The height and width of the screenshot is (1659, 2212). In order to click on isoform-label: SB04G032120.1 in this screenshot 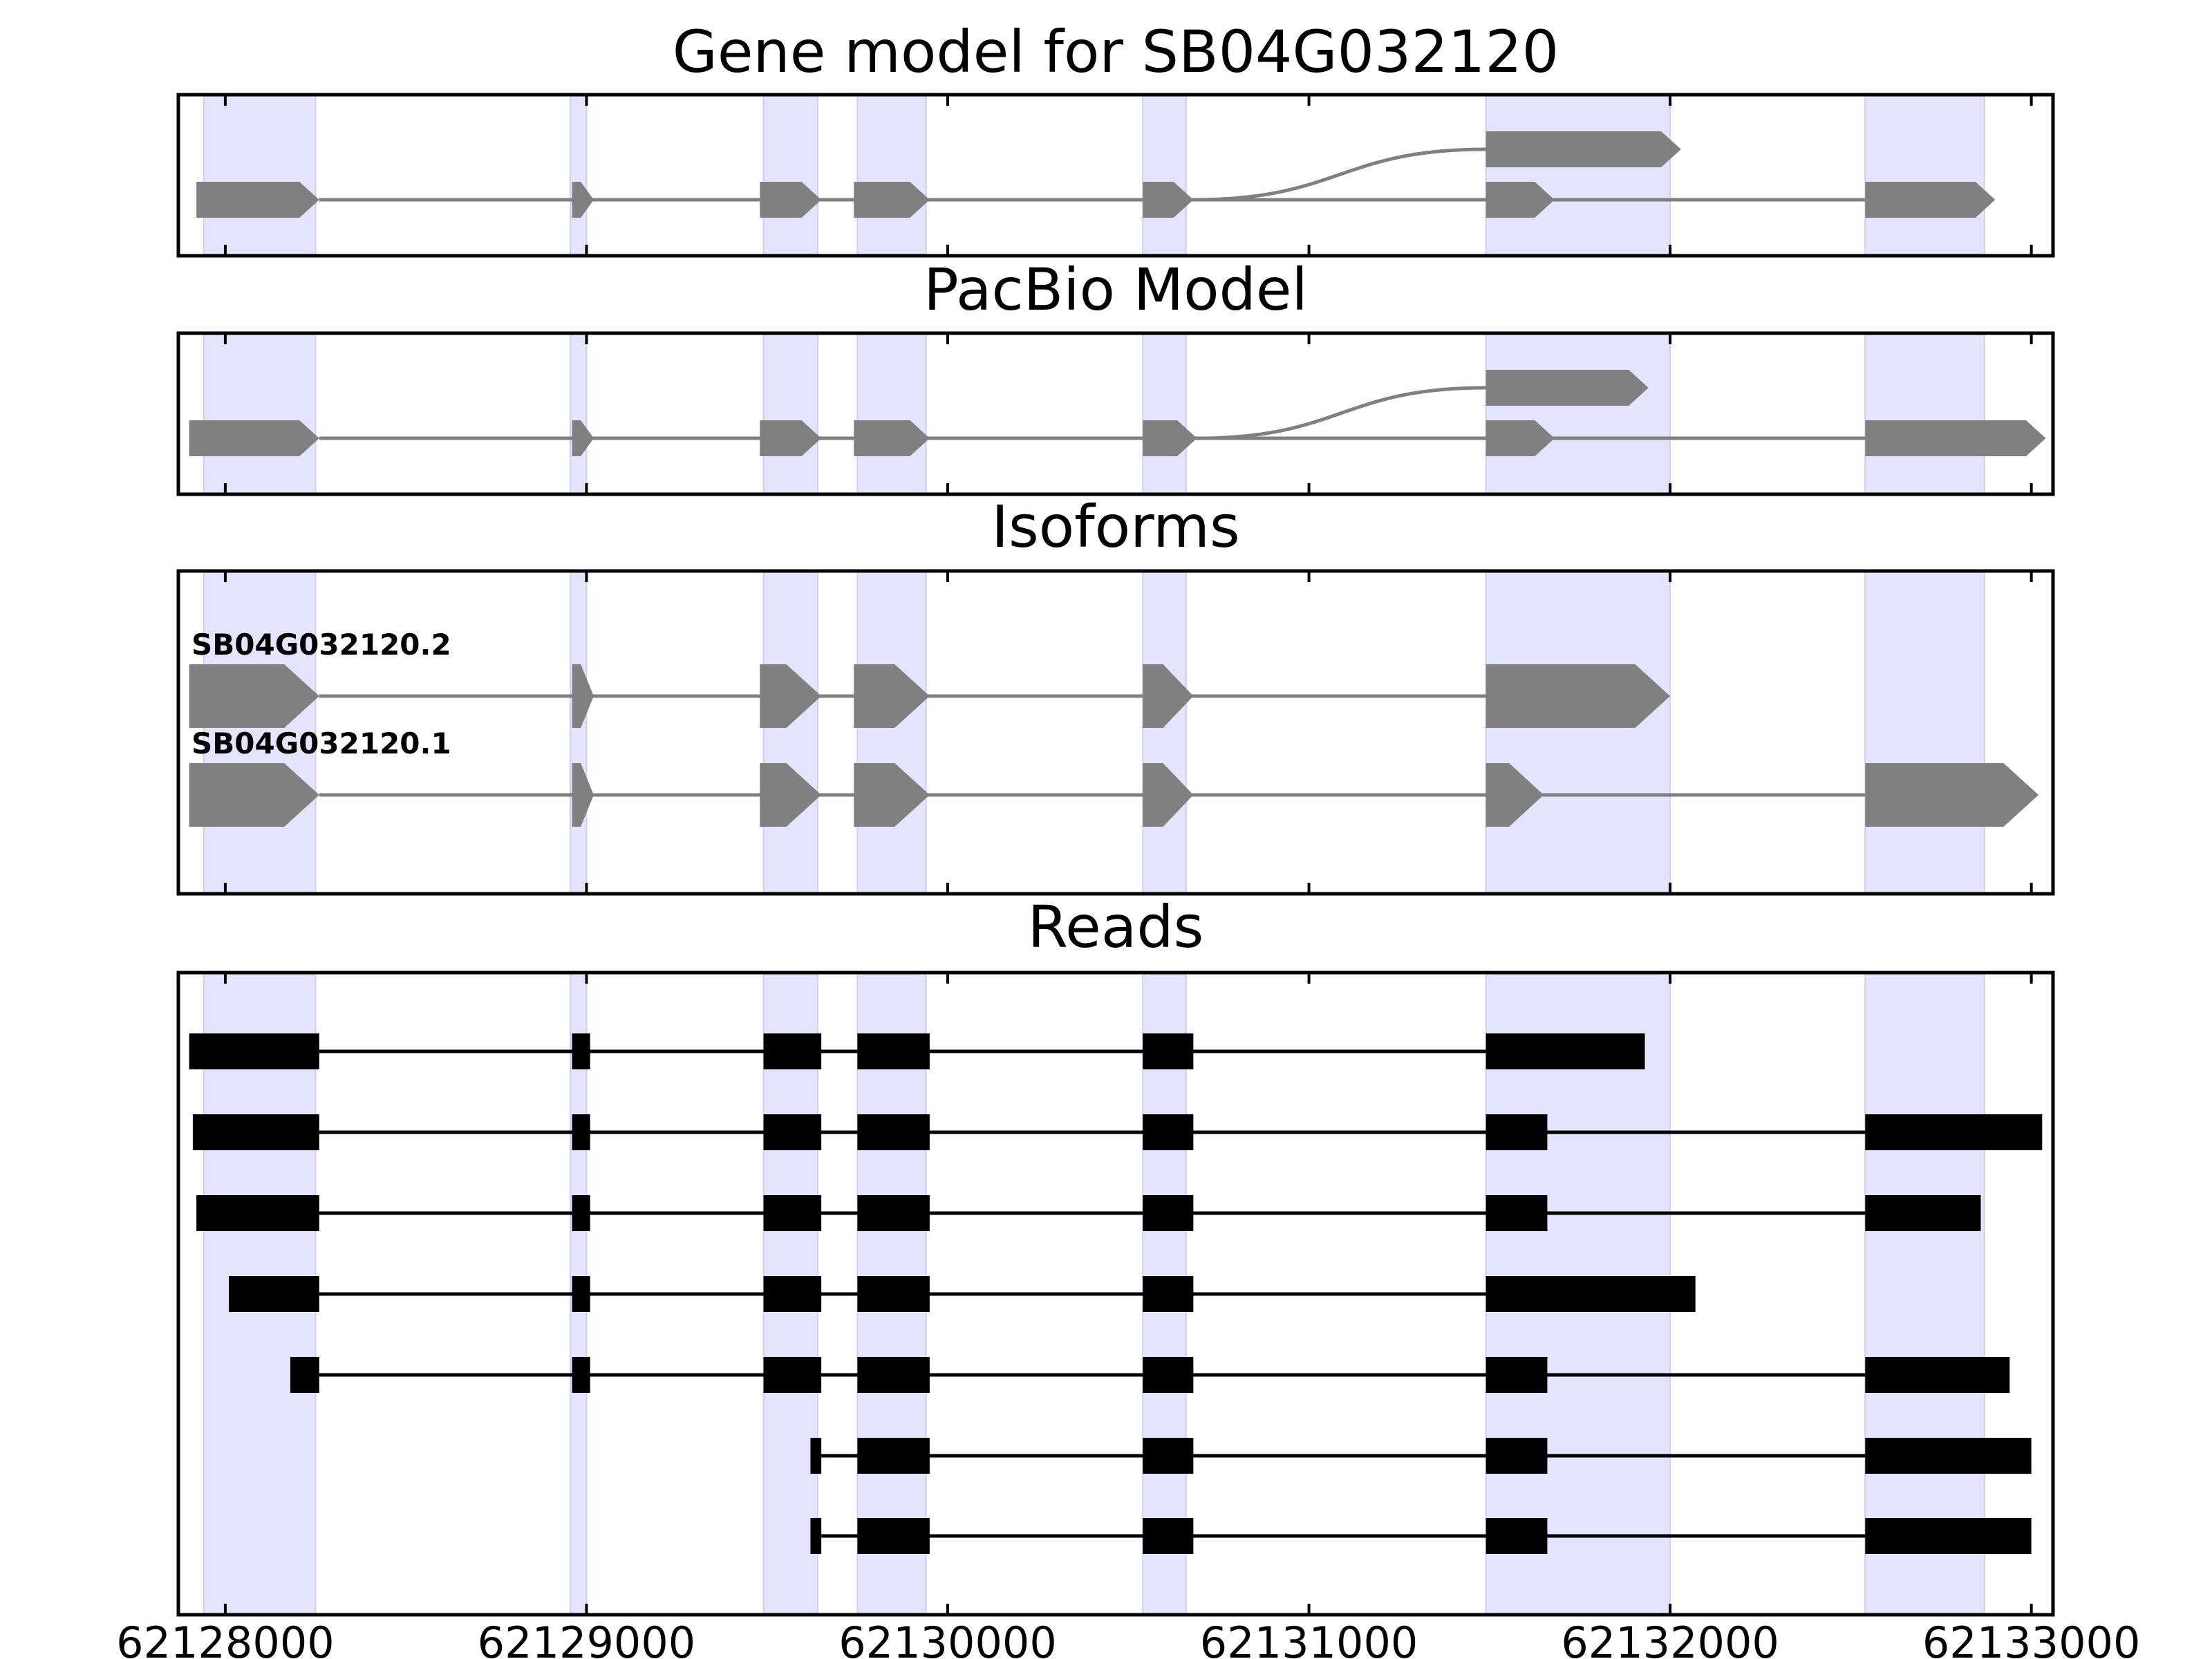, I will do `click(321, 744)`.